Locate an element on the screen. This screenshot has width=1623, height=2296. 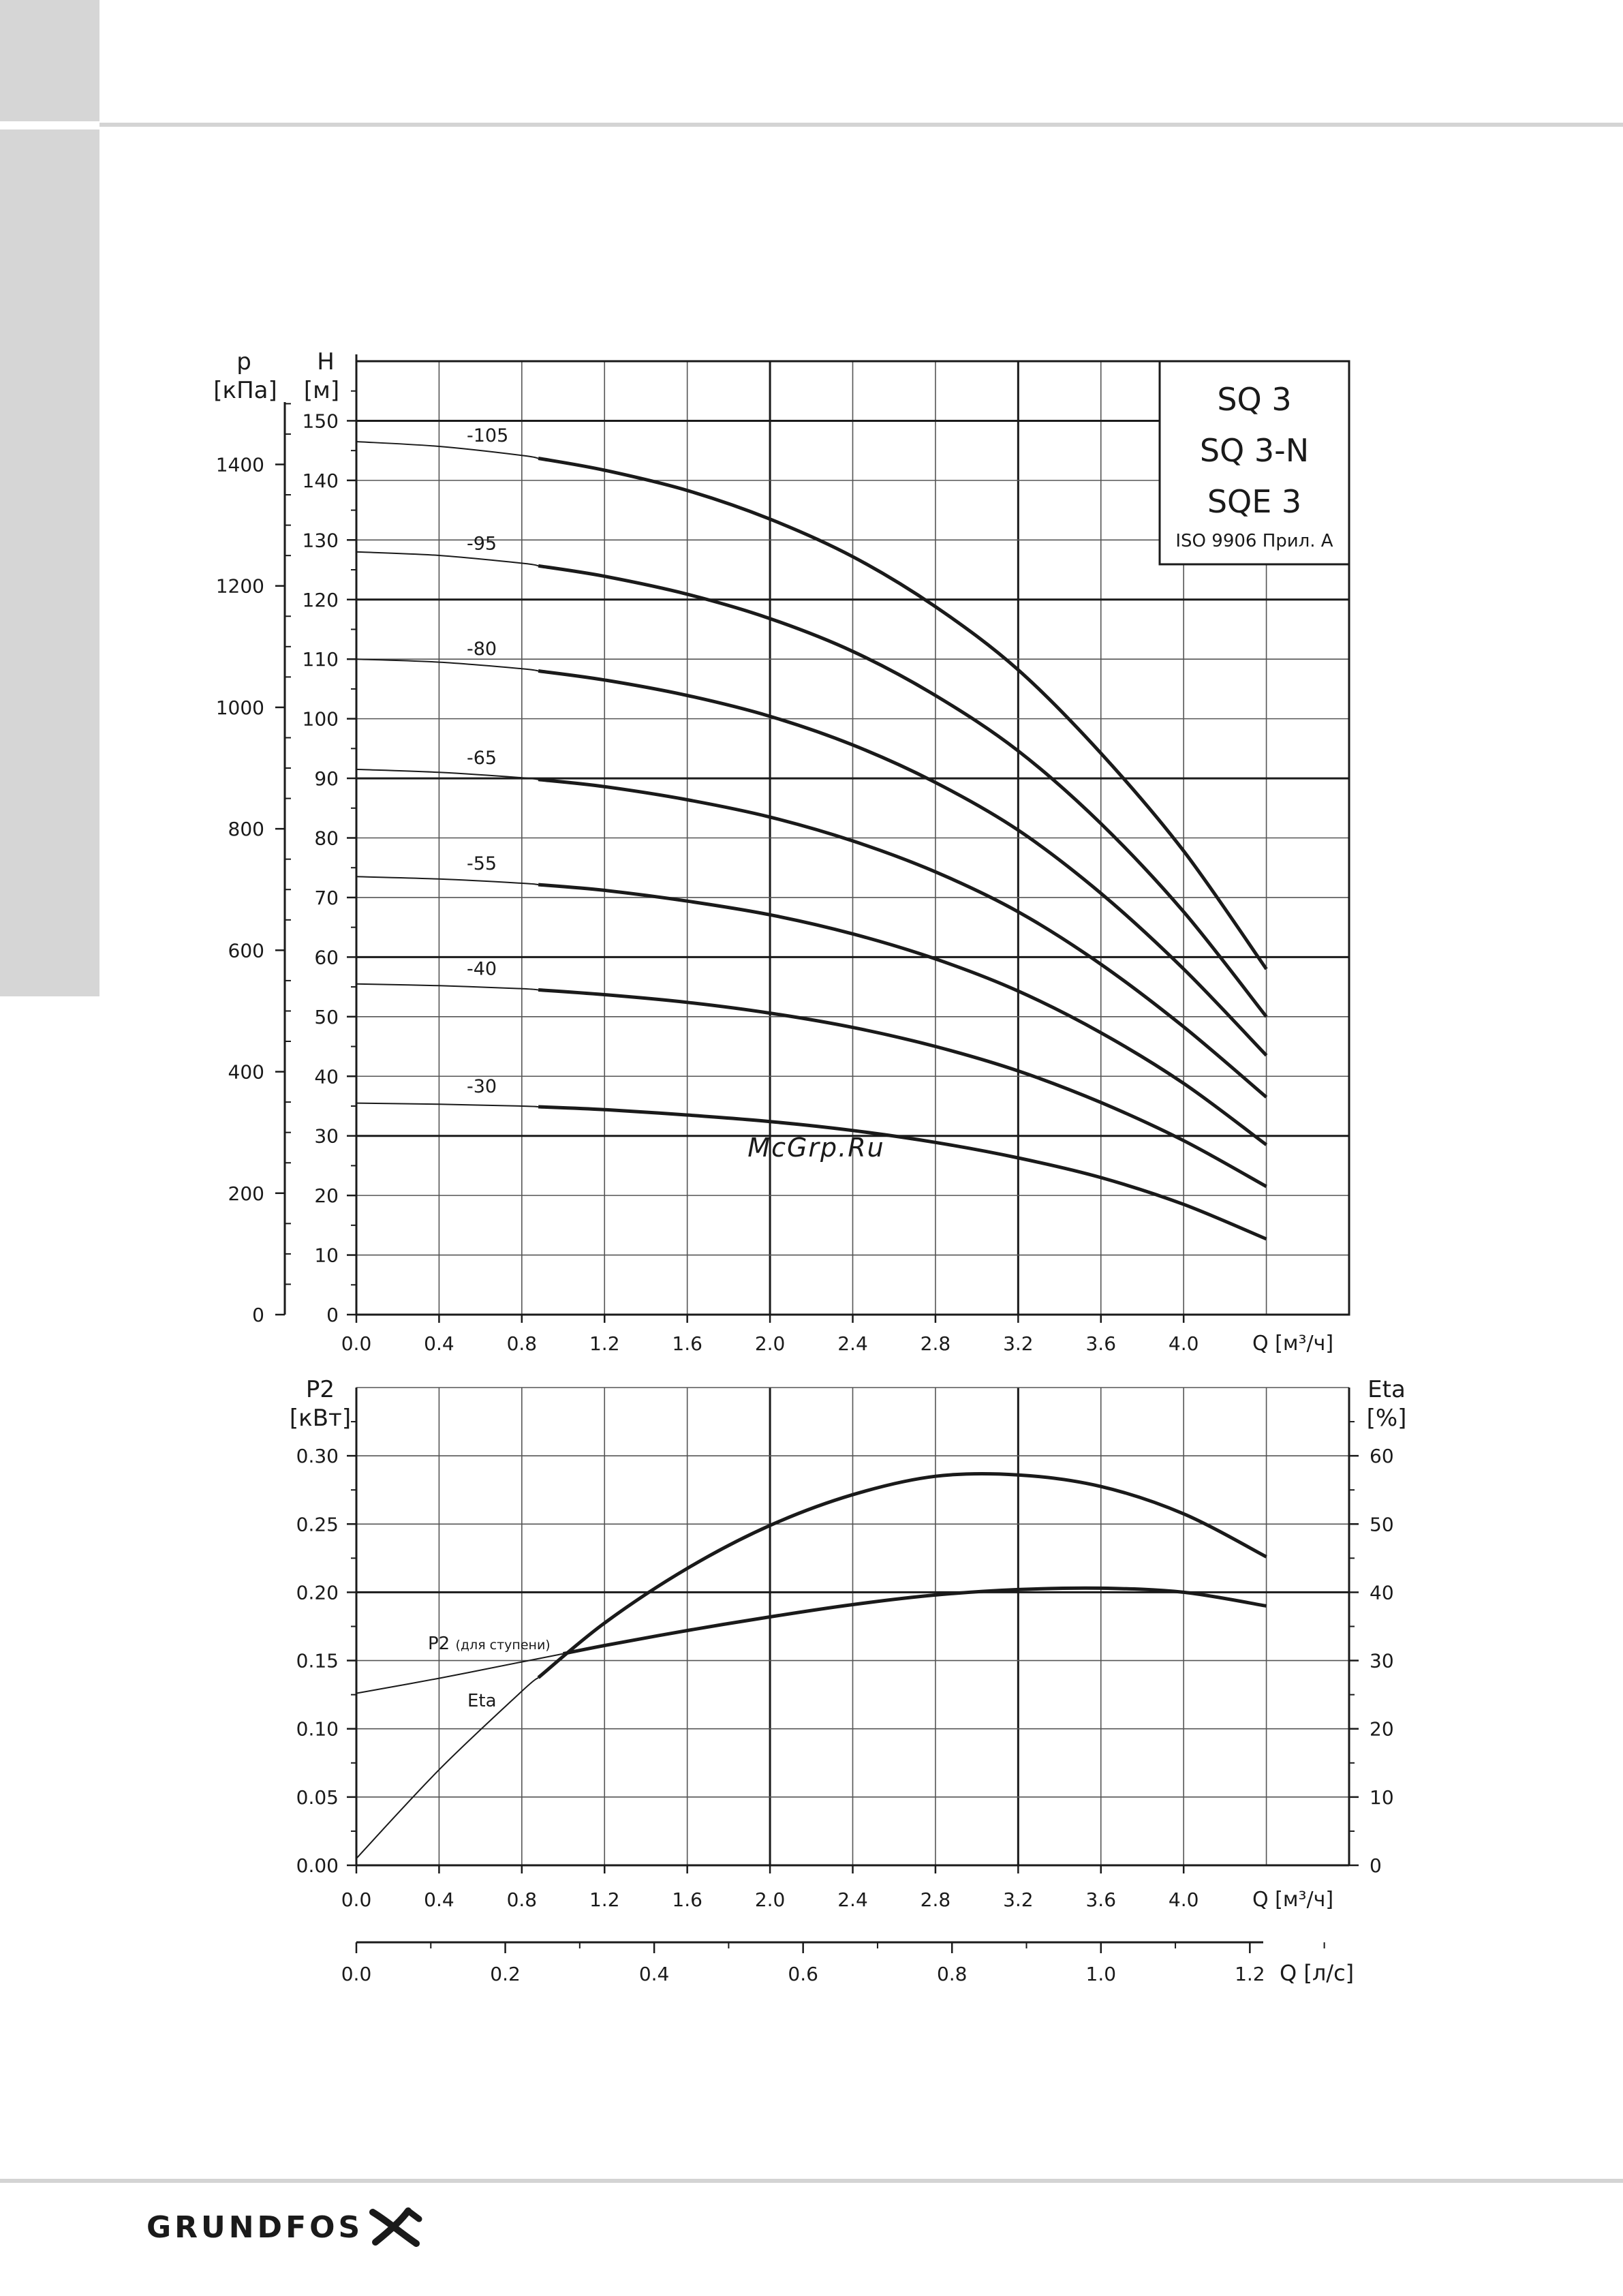
curve-label: -30 is located at coordinates (482, 1087).